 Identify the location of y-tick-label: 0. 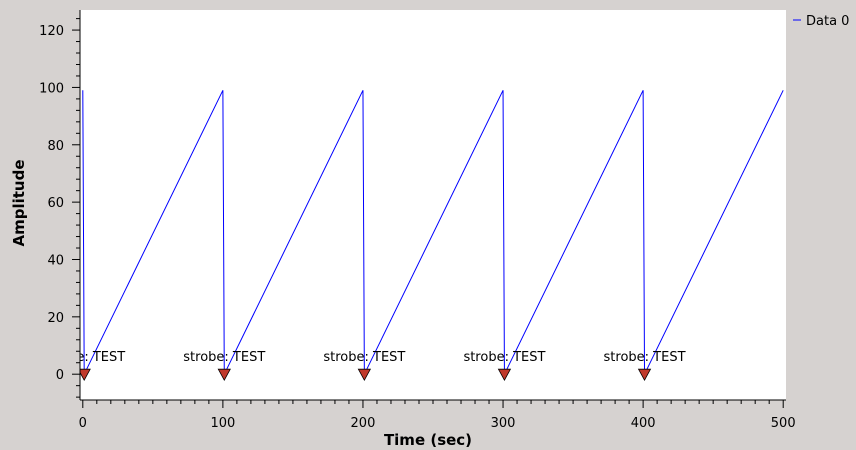
(60, 375).